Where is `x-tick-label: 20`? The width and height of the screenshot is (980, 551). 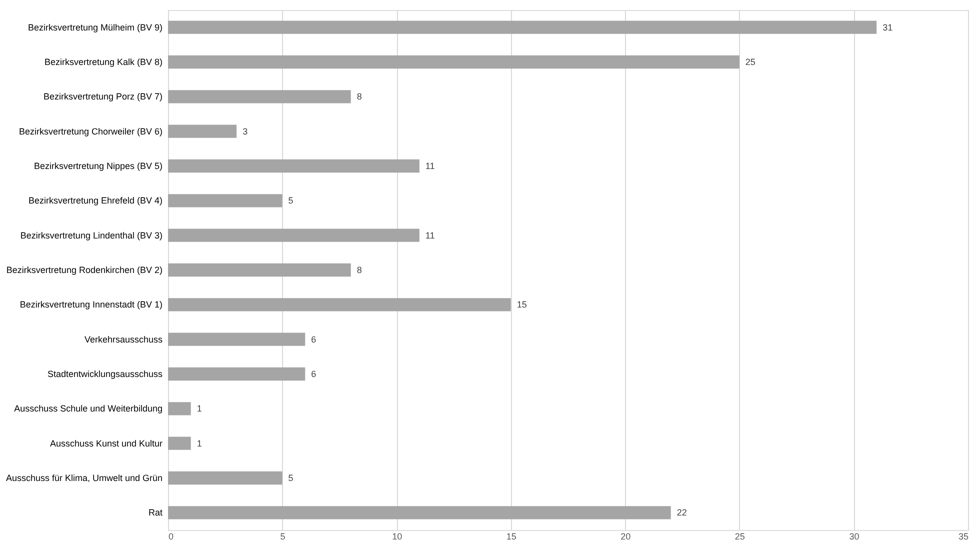
x-tick-label: 20 is located at coordinates (625, 537).